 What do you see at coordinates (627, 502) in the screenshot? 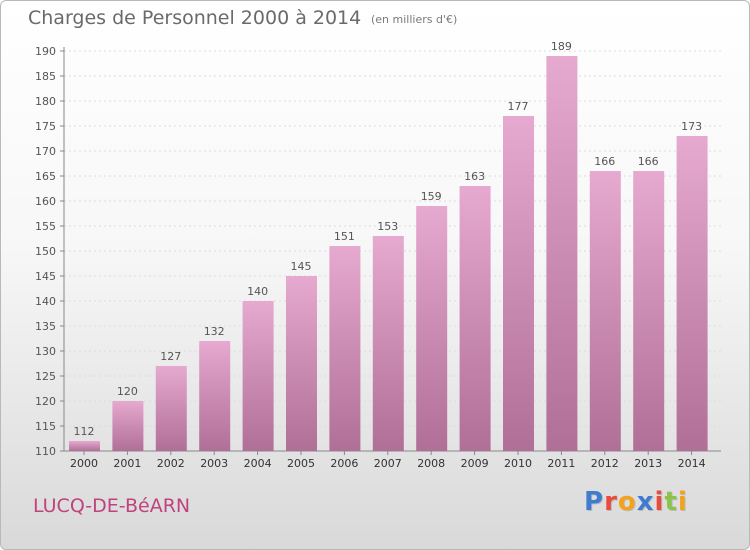
I see `logo-letter: o` at bounding box center [627, 502].